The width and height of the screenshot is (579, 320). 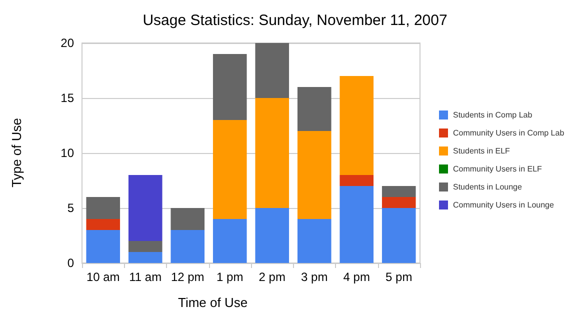 I want to click on y-tick-label: 15, so click(x=67, y=98).